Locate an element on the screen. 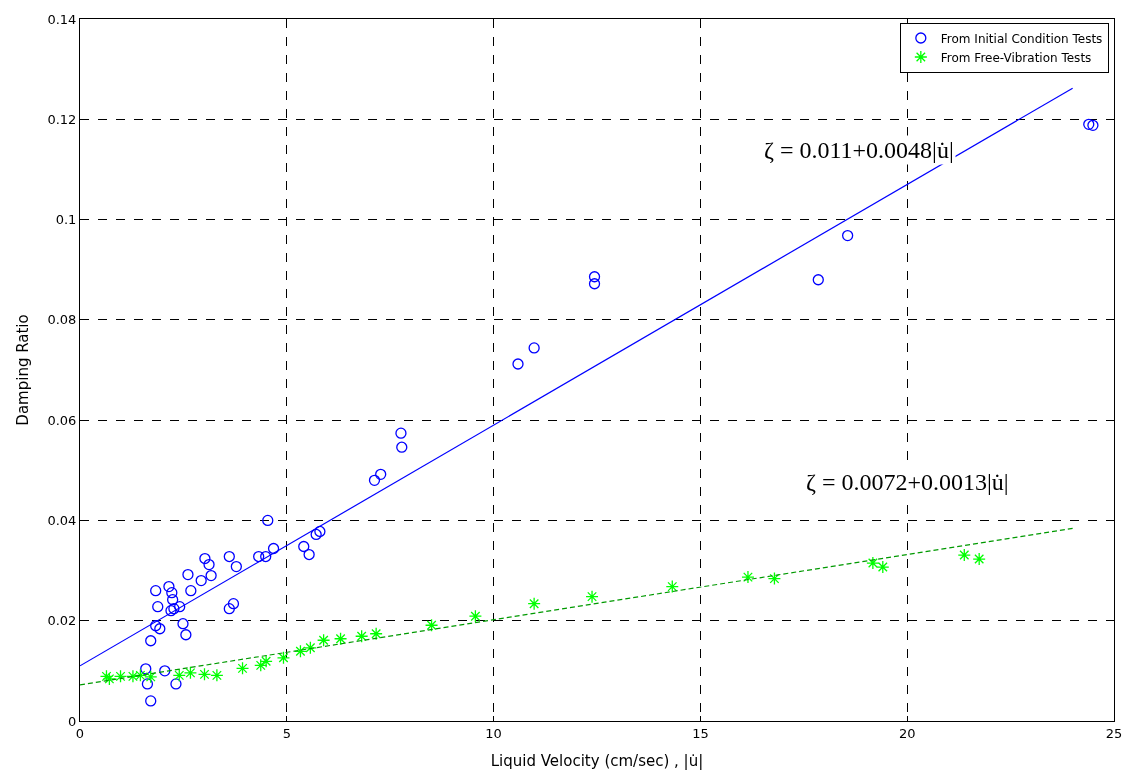  annotation: ζ = 0.011+0.0048|u̇| is located at coordinates (859, 150).